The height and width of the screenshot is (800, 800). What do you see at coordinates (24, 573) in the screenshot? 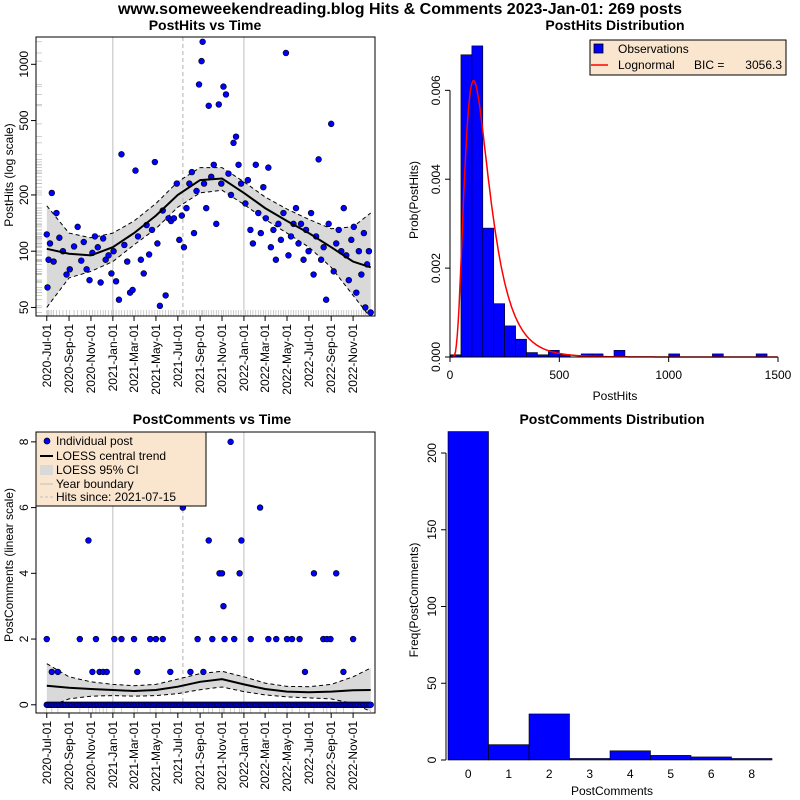
I see `y-tick-label: 4` at bounding box center [24, 573].